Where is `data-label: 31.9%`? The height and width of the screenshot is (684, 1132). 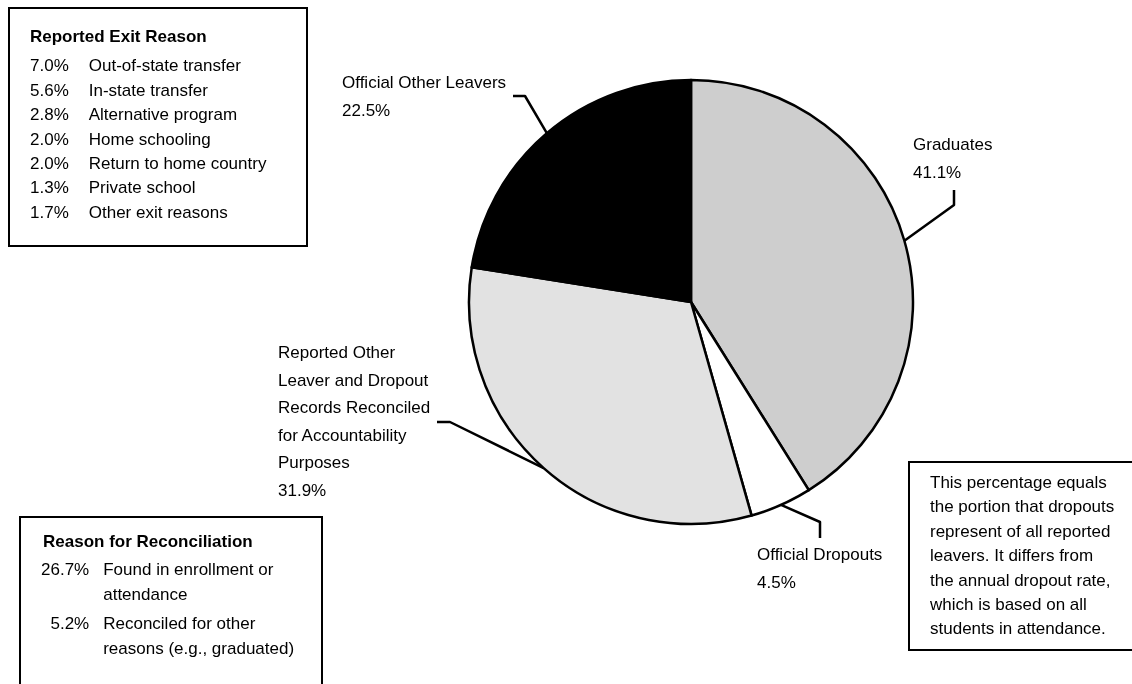 data-label: 31.9% is located at coordinates (302, 490).